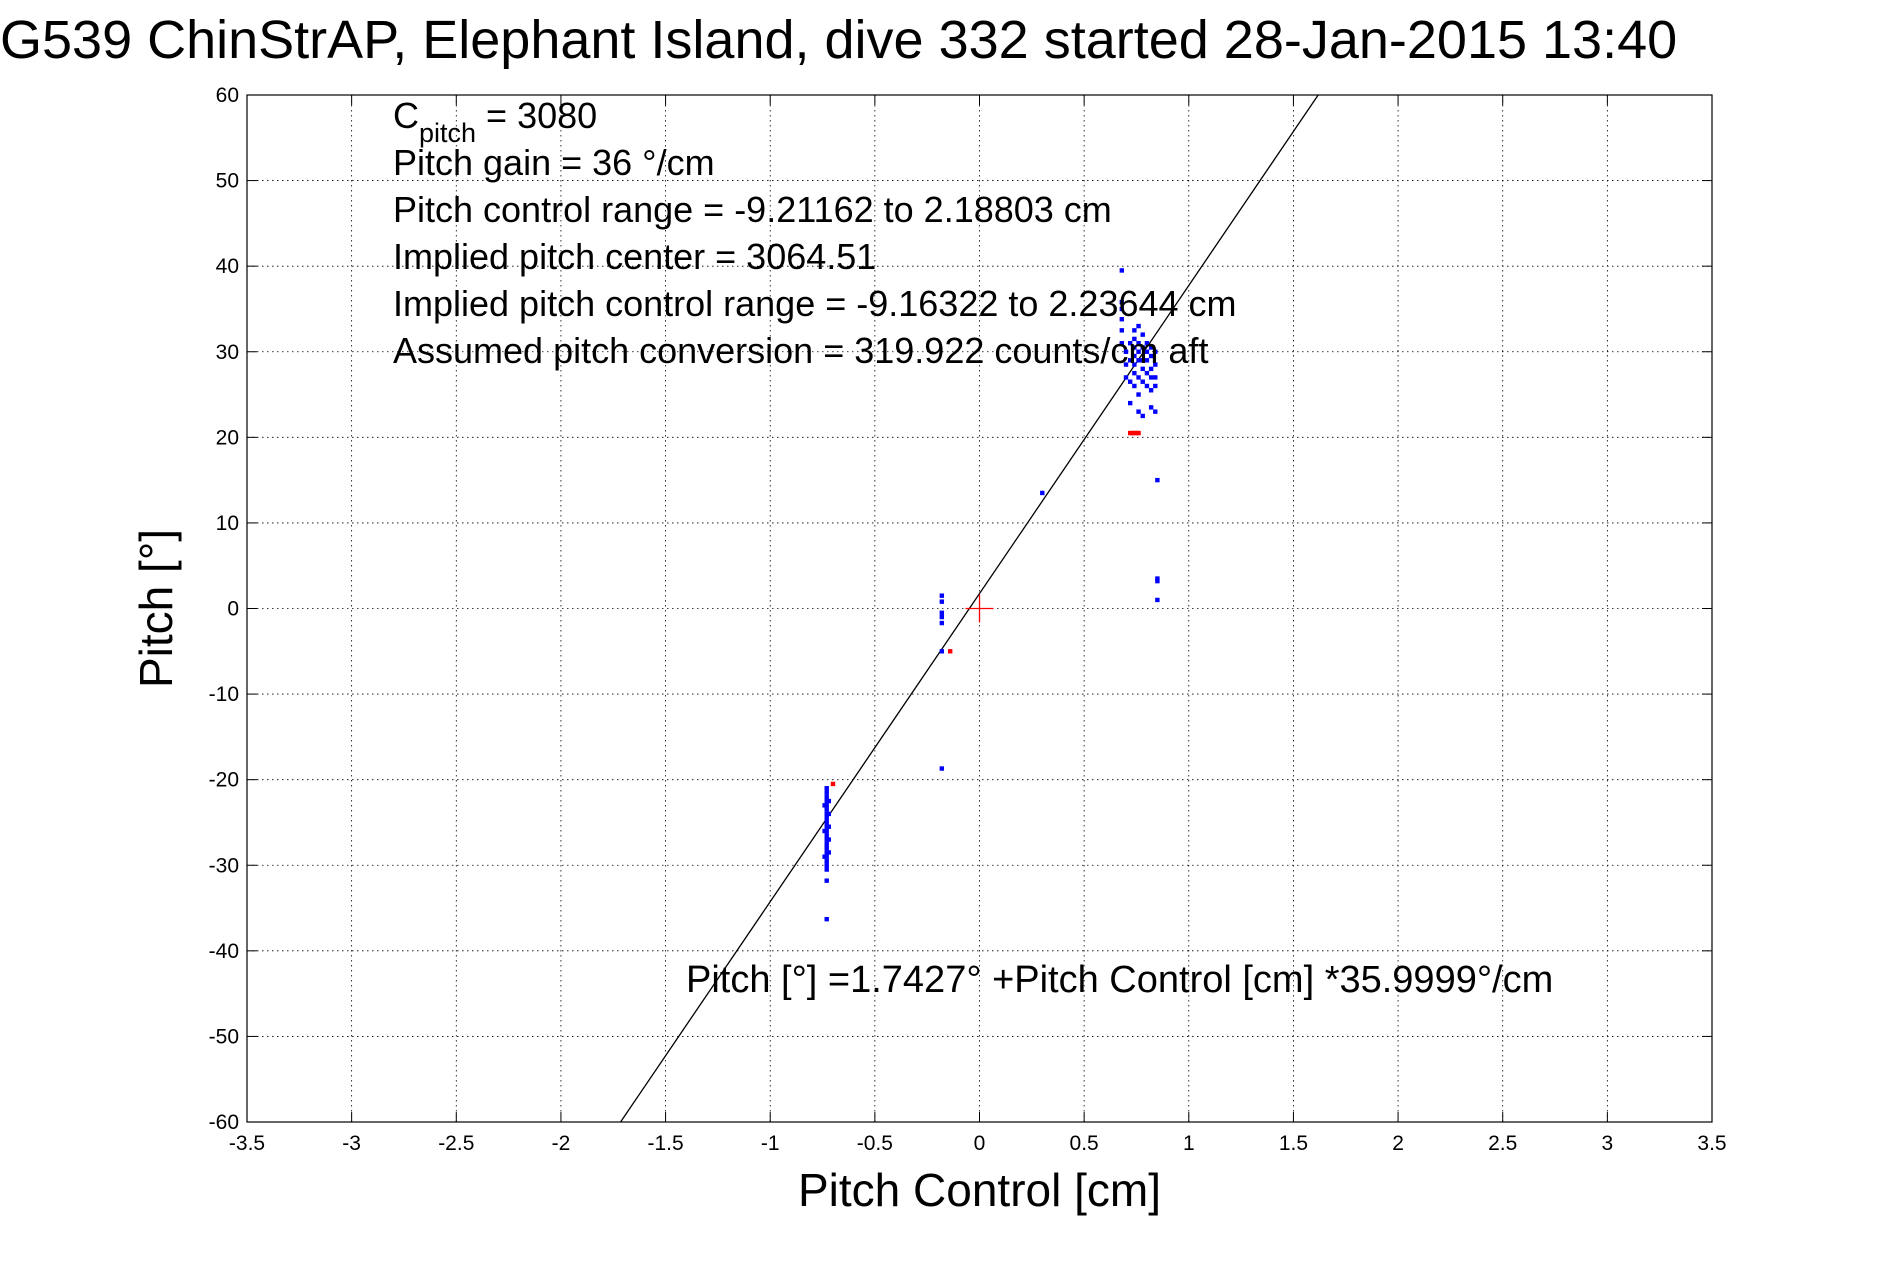 The image size is (1891, 1262). What do you see at coordinates (978, 1143) in the screenshot?
I see `x-tick-labels: -3.5 -3 -2.5 -2 -1.5 -1 -0.5 0 0.5 1 1.5 2 2.5 3 3.5` at bounding box center [978, 1143].